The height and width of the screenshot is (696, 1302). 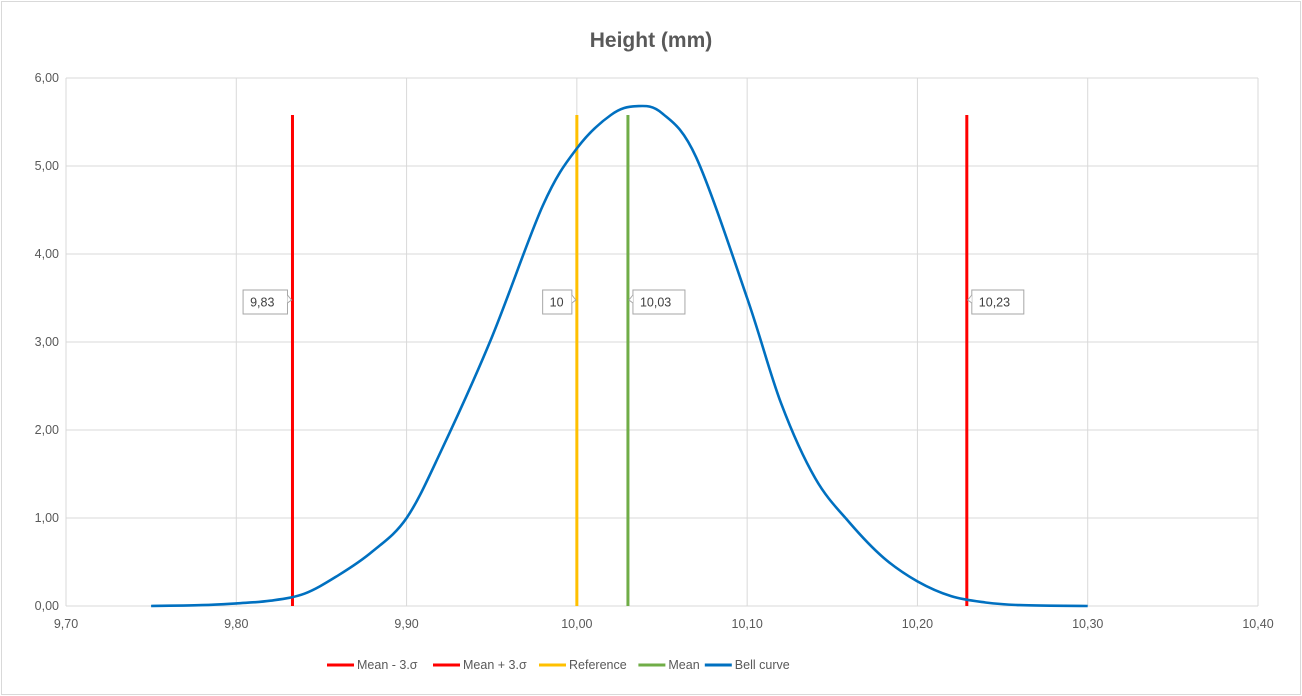 I want to click on x-axis-ticks: 9,70 9,80 9,90 10,00 10,10 10,20 10,30 10,40, so click(x=664, y=624).